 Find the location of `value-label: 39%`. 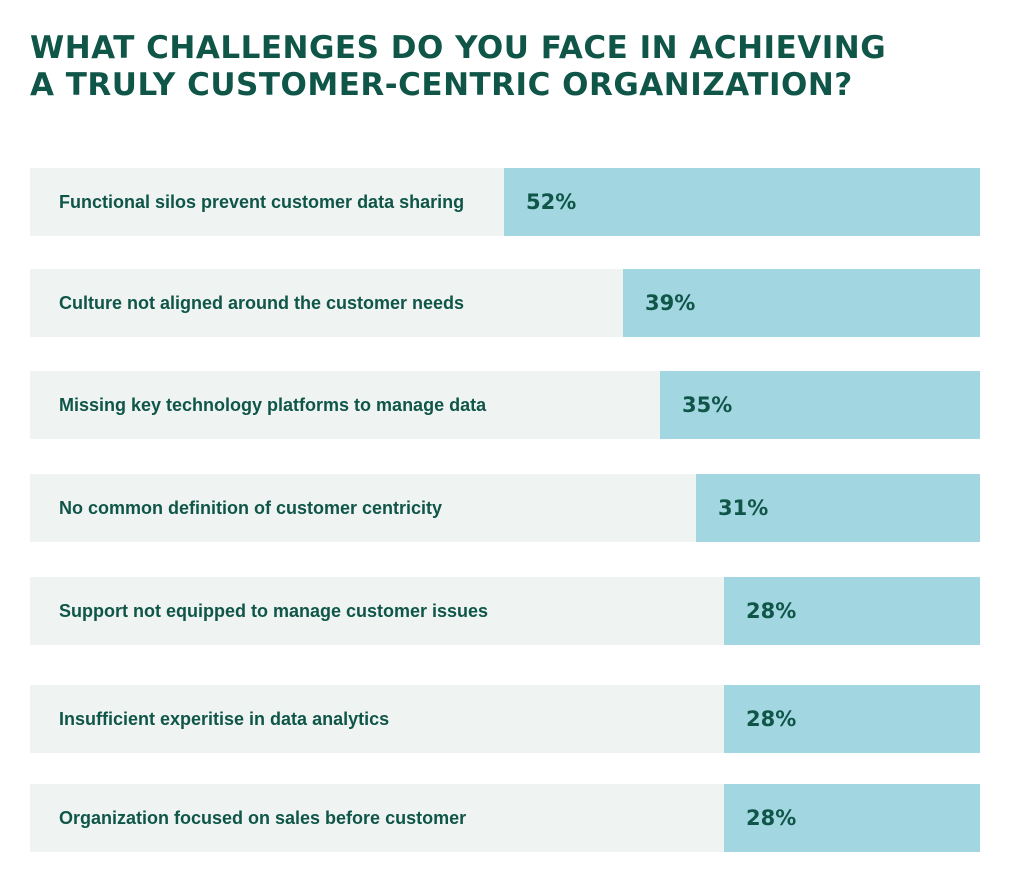

value-label: 39% is located at coordinates (670, 303).